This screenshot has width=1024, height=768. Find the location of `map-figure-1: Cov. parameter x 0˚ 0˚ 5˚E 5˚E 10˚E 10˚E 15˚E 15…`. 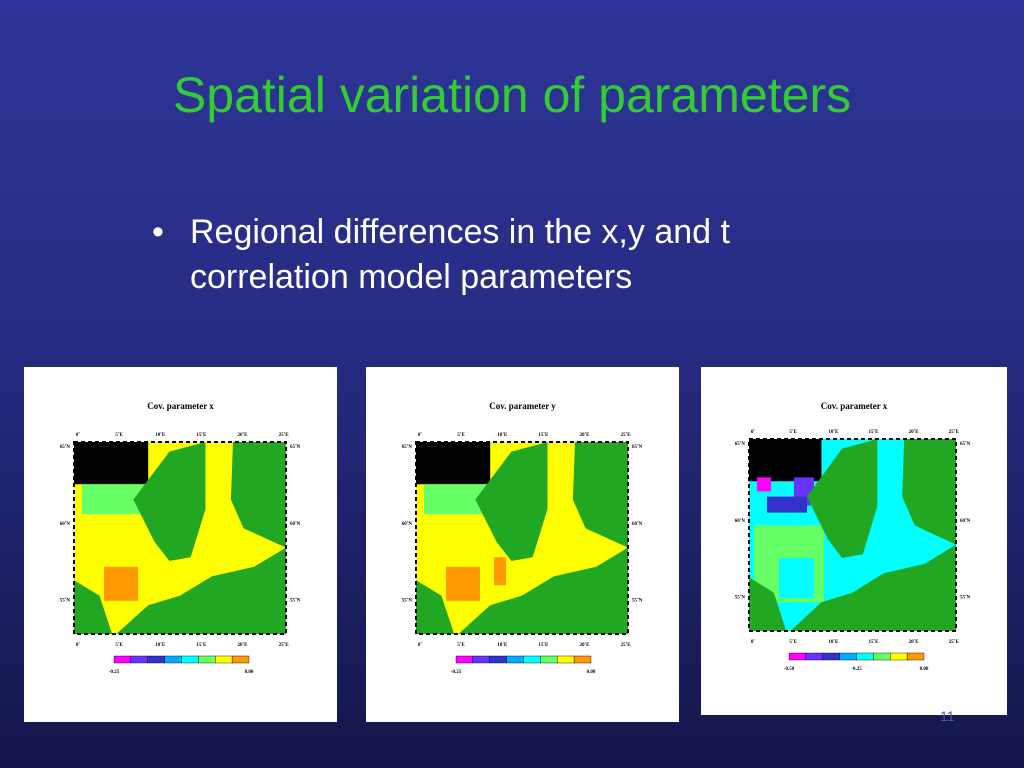

map-figure-1: Cov. parameter x 0˚ 0˚ 5˚E 5˚E 10˚E 10˚E 15˚E 15… is located at coordinates (180, 538).